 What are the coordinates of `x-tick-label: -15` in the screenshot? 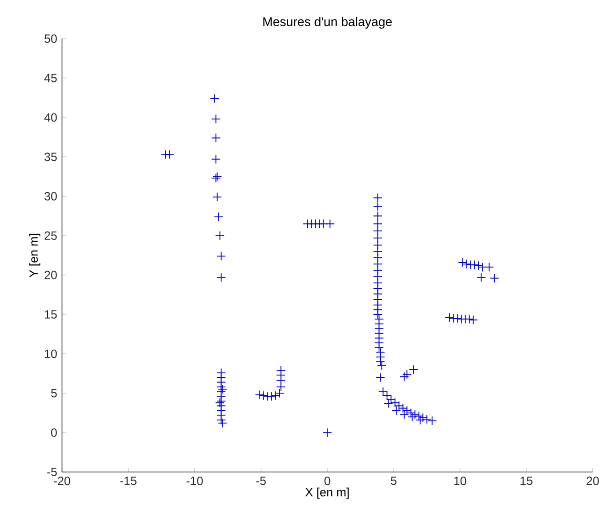 It's located at (128, 481).